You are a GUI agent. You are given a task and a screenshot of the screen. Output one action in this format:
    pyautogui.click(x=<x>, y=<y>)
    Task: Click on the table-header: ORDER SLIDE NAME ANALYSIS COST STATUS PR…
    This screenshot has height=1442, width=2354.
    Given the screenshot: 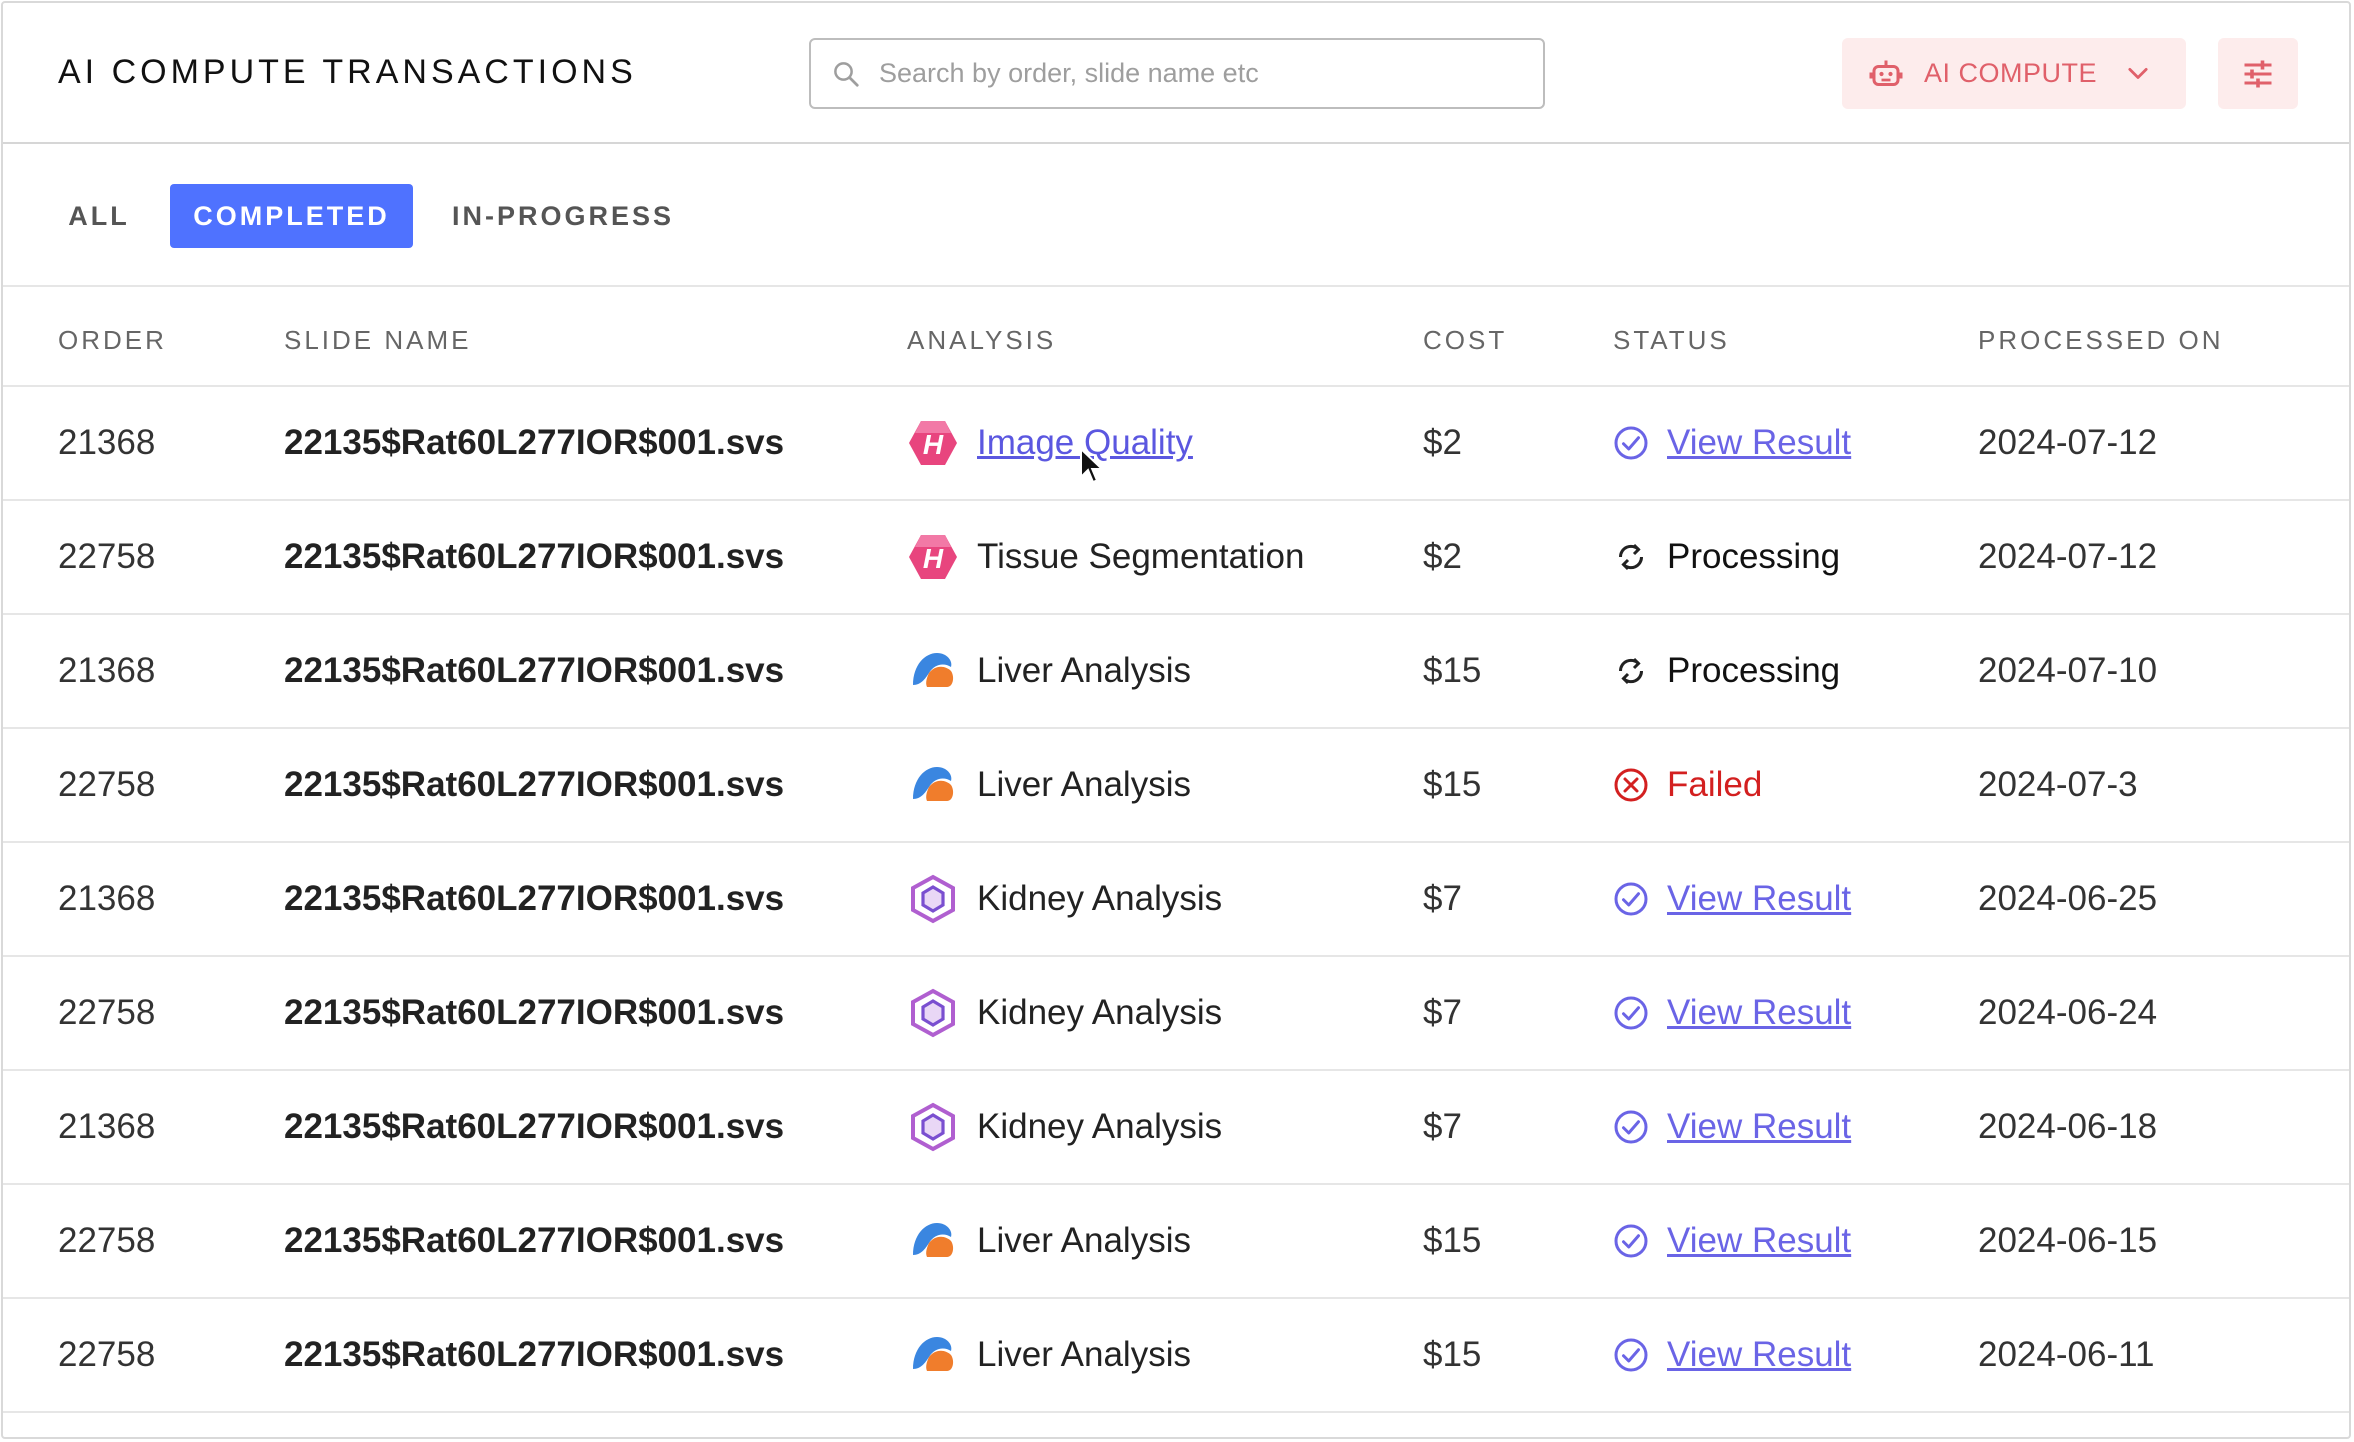 What is the action you would take?
    pyautogui.click(x=1176, y=337)
    